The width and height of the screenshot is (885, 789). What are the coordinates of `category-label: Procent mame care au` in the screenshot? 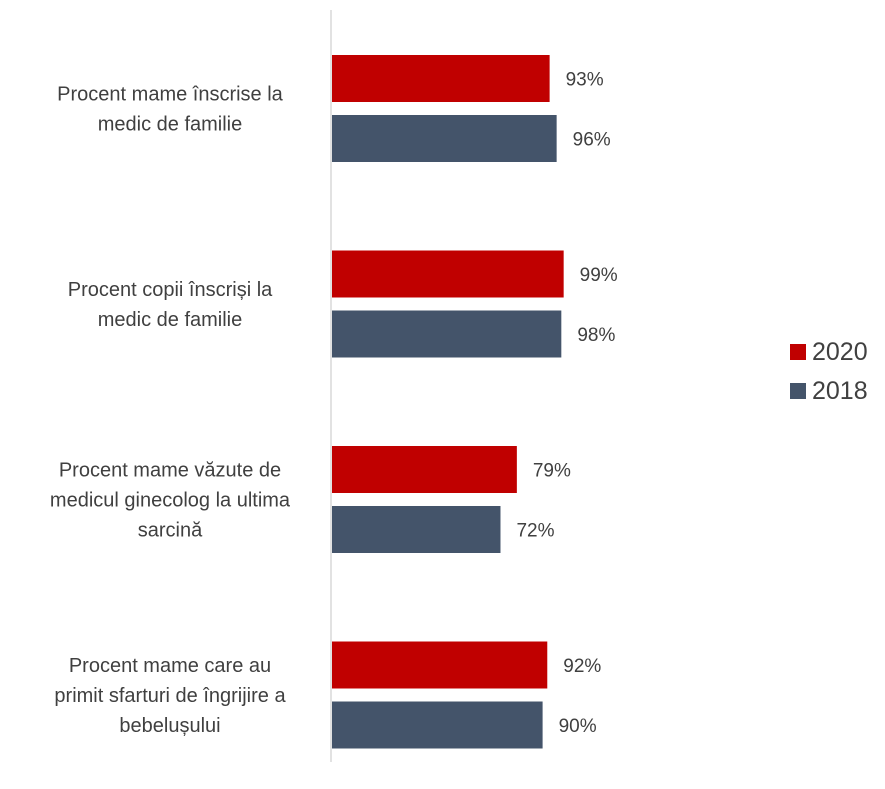 It's located at (170, 666).